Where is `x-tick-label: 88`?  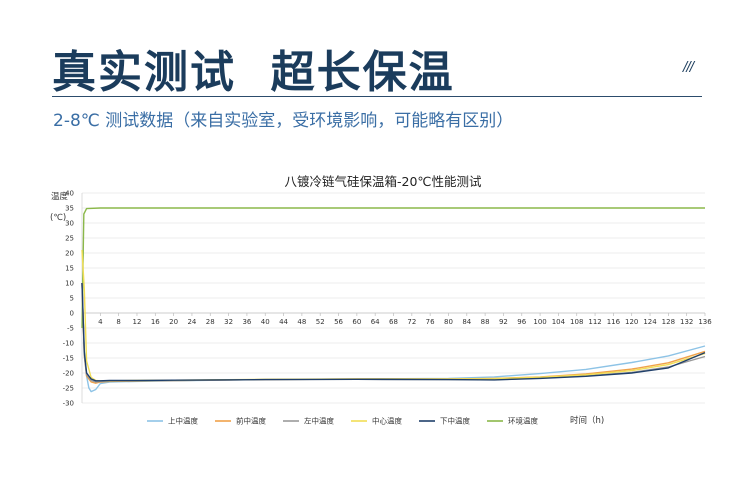
x-tick-label: 88 is located at coordinates (485, 322).